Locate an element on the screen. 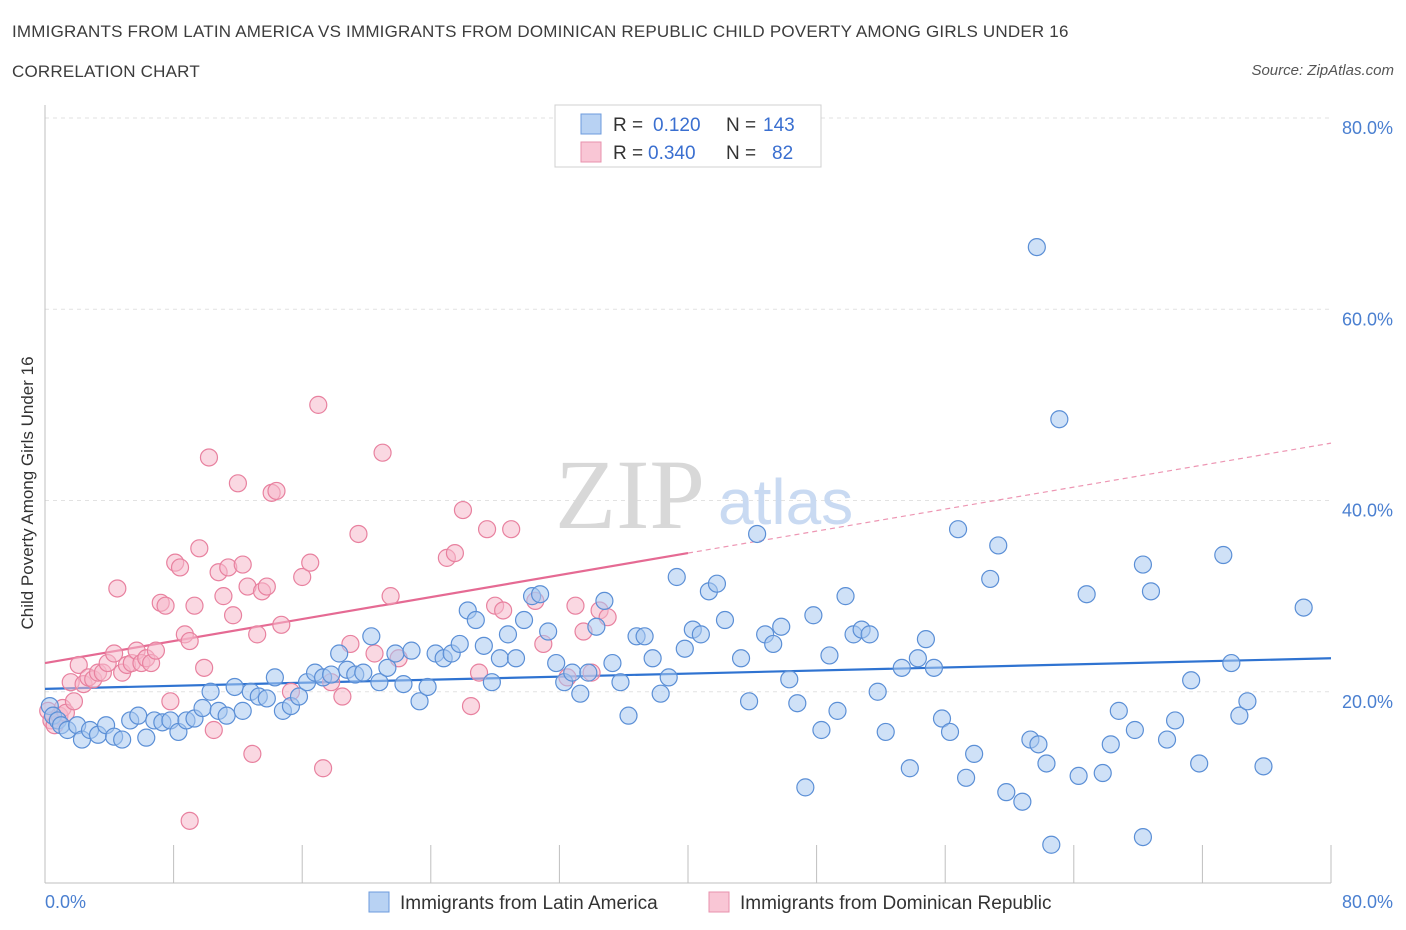 The width and height of the screenshot is (1406, 930). correlation-legend: R = 0.120 N = 143 R = 0.340 N = 82 is located at coordinates (688, 136).